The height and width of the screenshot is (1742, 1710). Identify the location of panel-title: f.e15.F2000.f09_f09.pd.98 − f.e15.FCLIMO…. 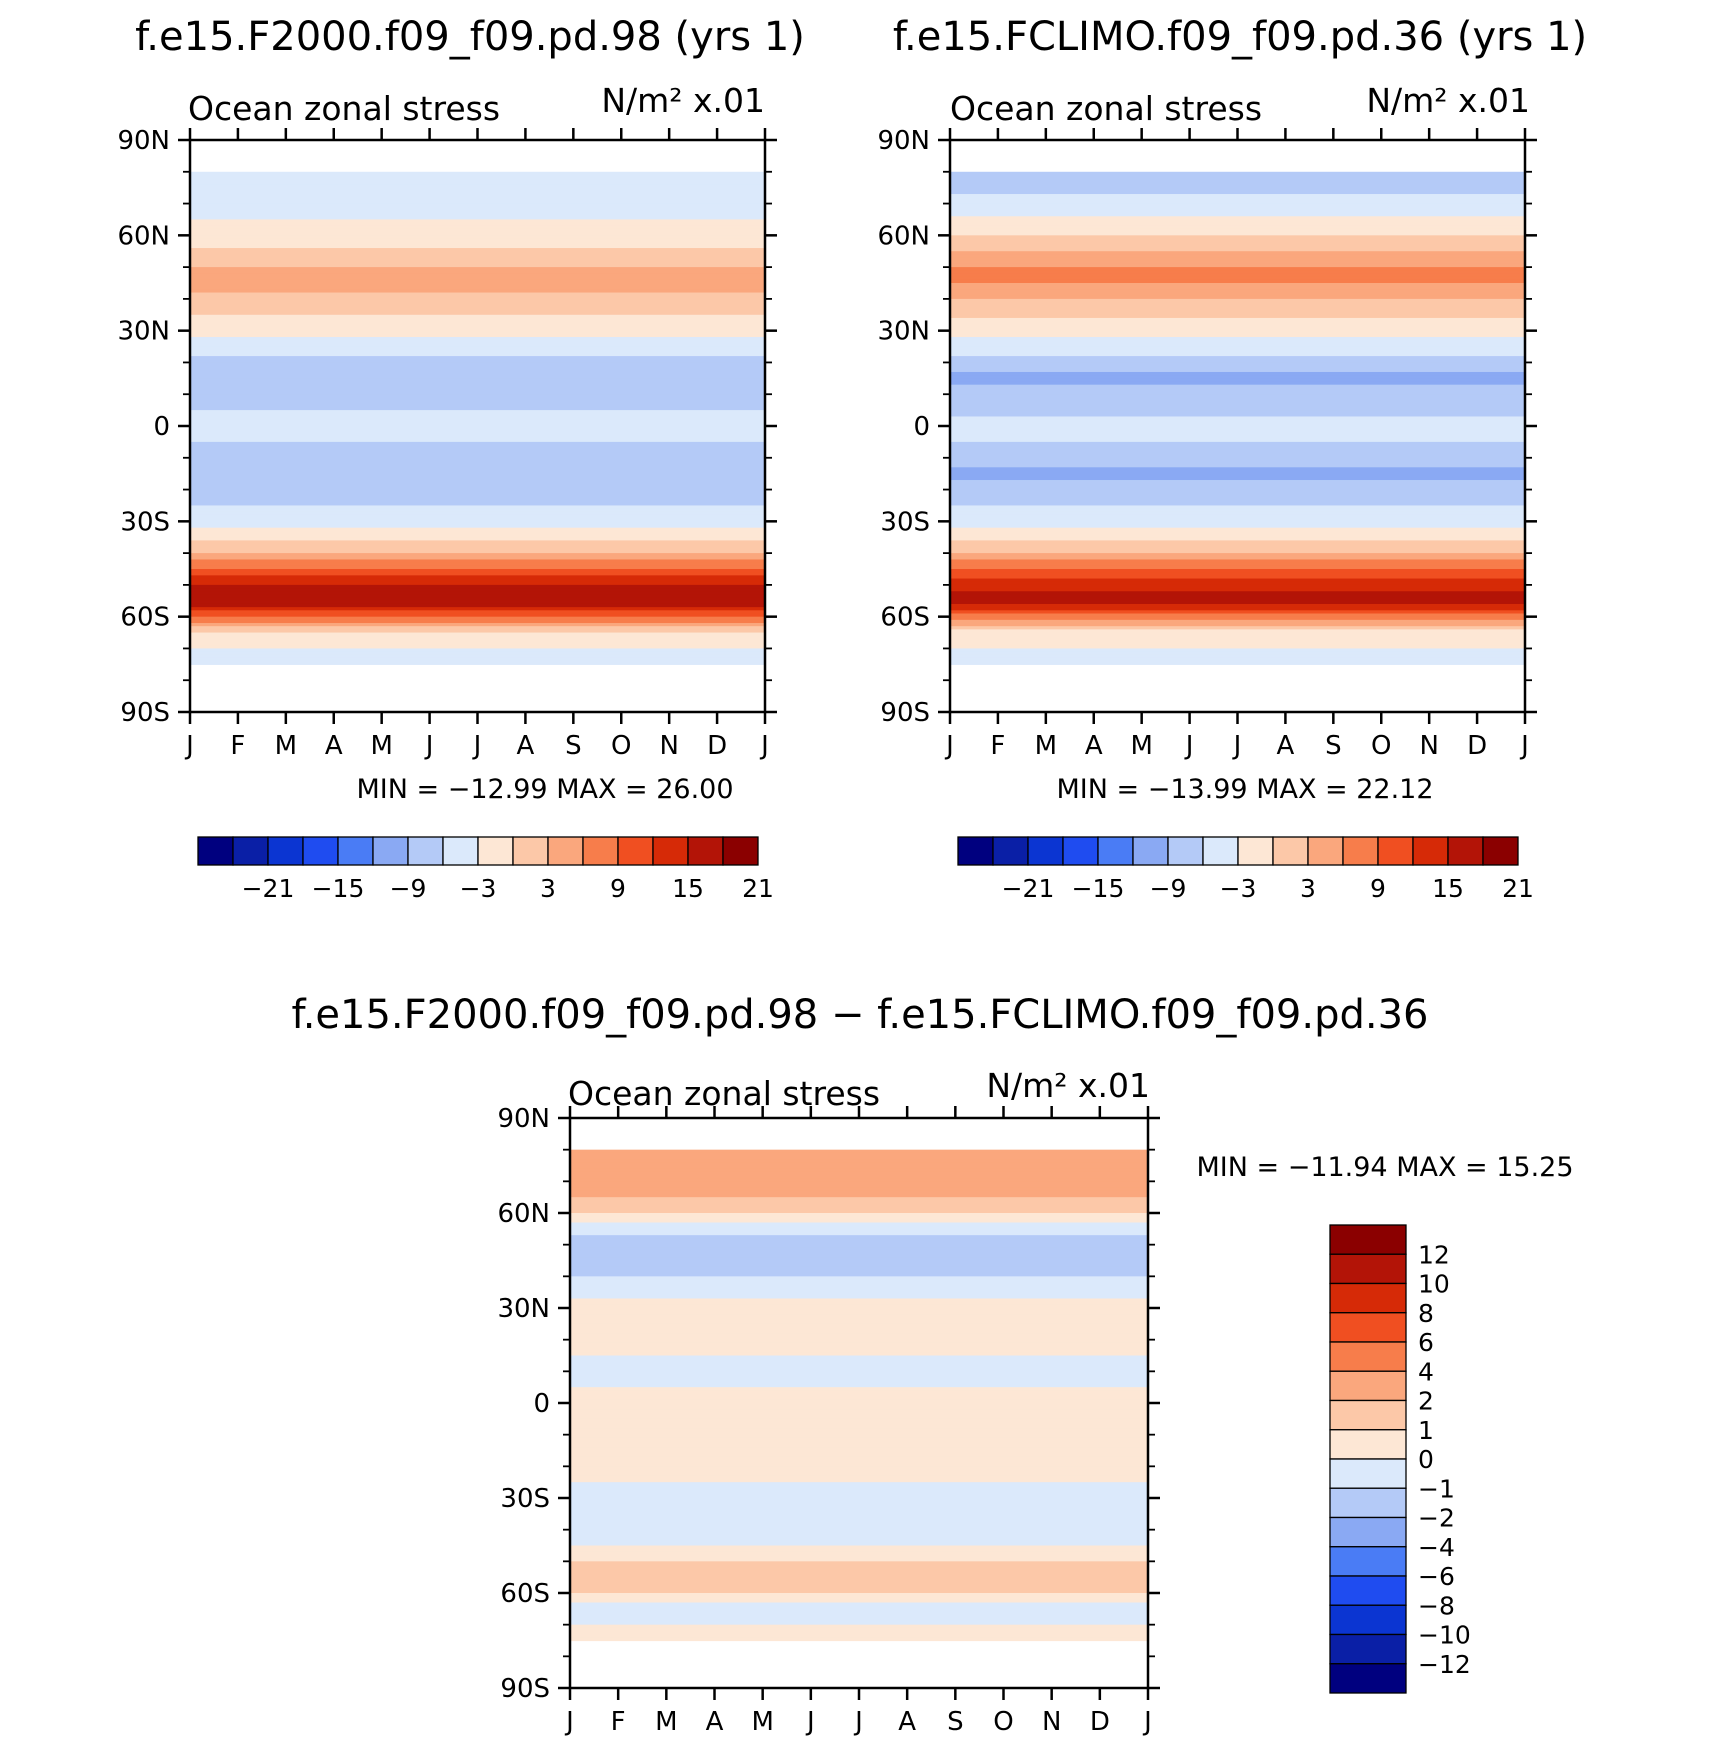
(860, 1015).